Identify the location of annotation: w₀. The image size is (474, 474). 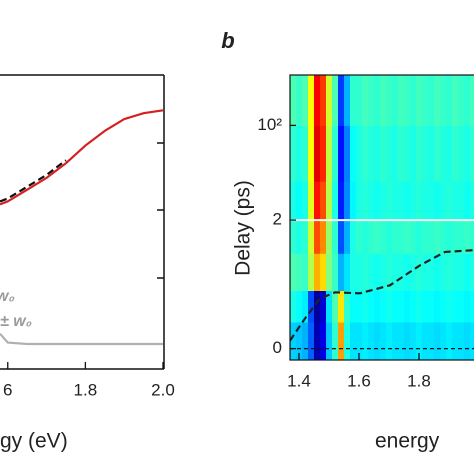
(7, 296).